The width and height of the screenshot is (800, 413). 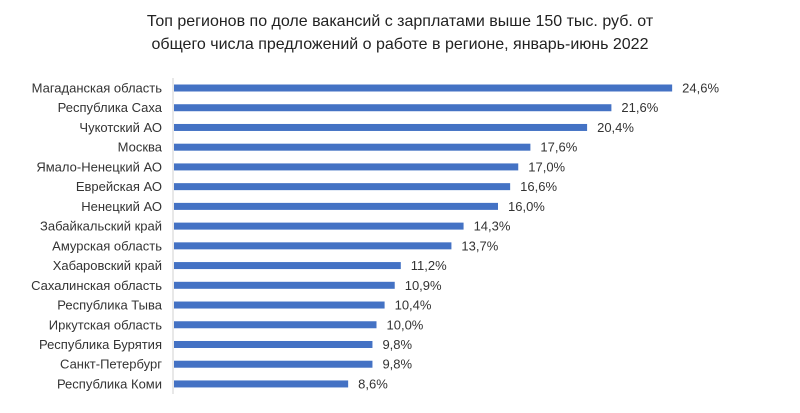 What do you see at coordinates (101, 226) in the screenshot?
I see `category-label: Забайкальский край` at bounding box center [101, 226].